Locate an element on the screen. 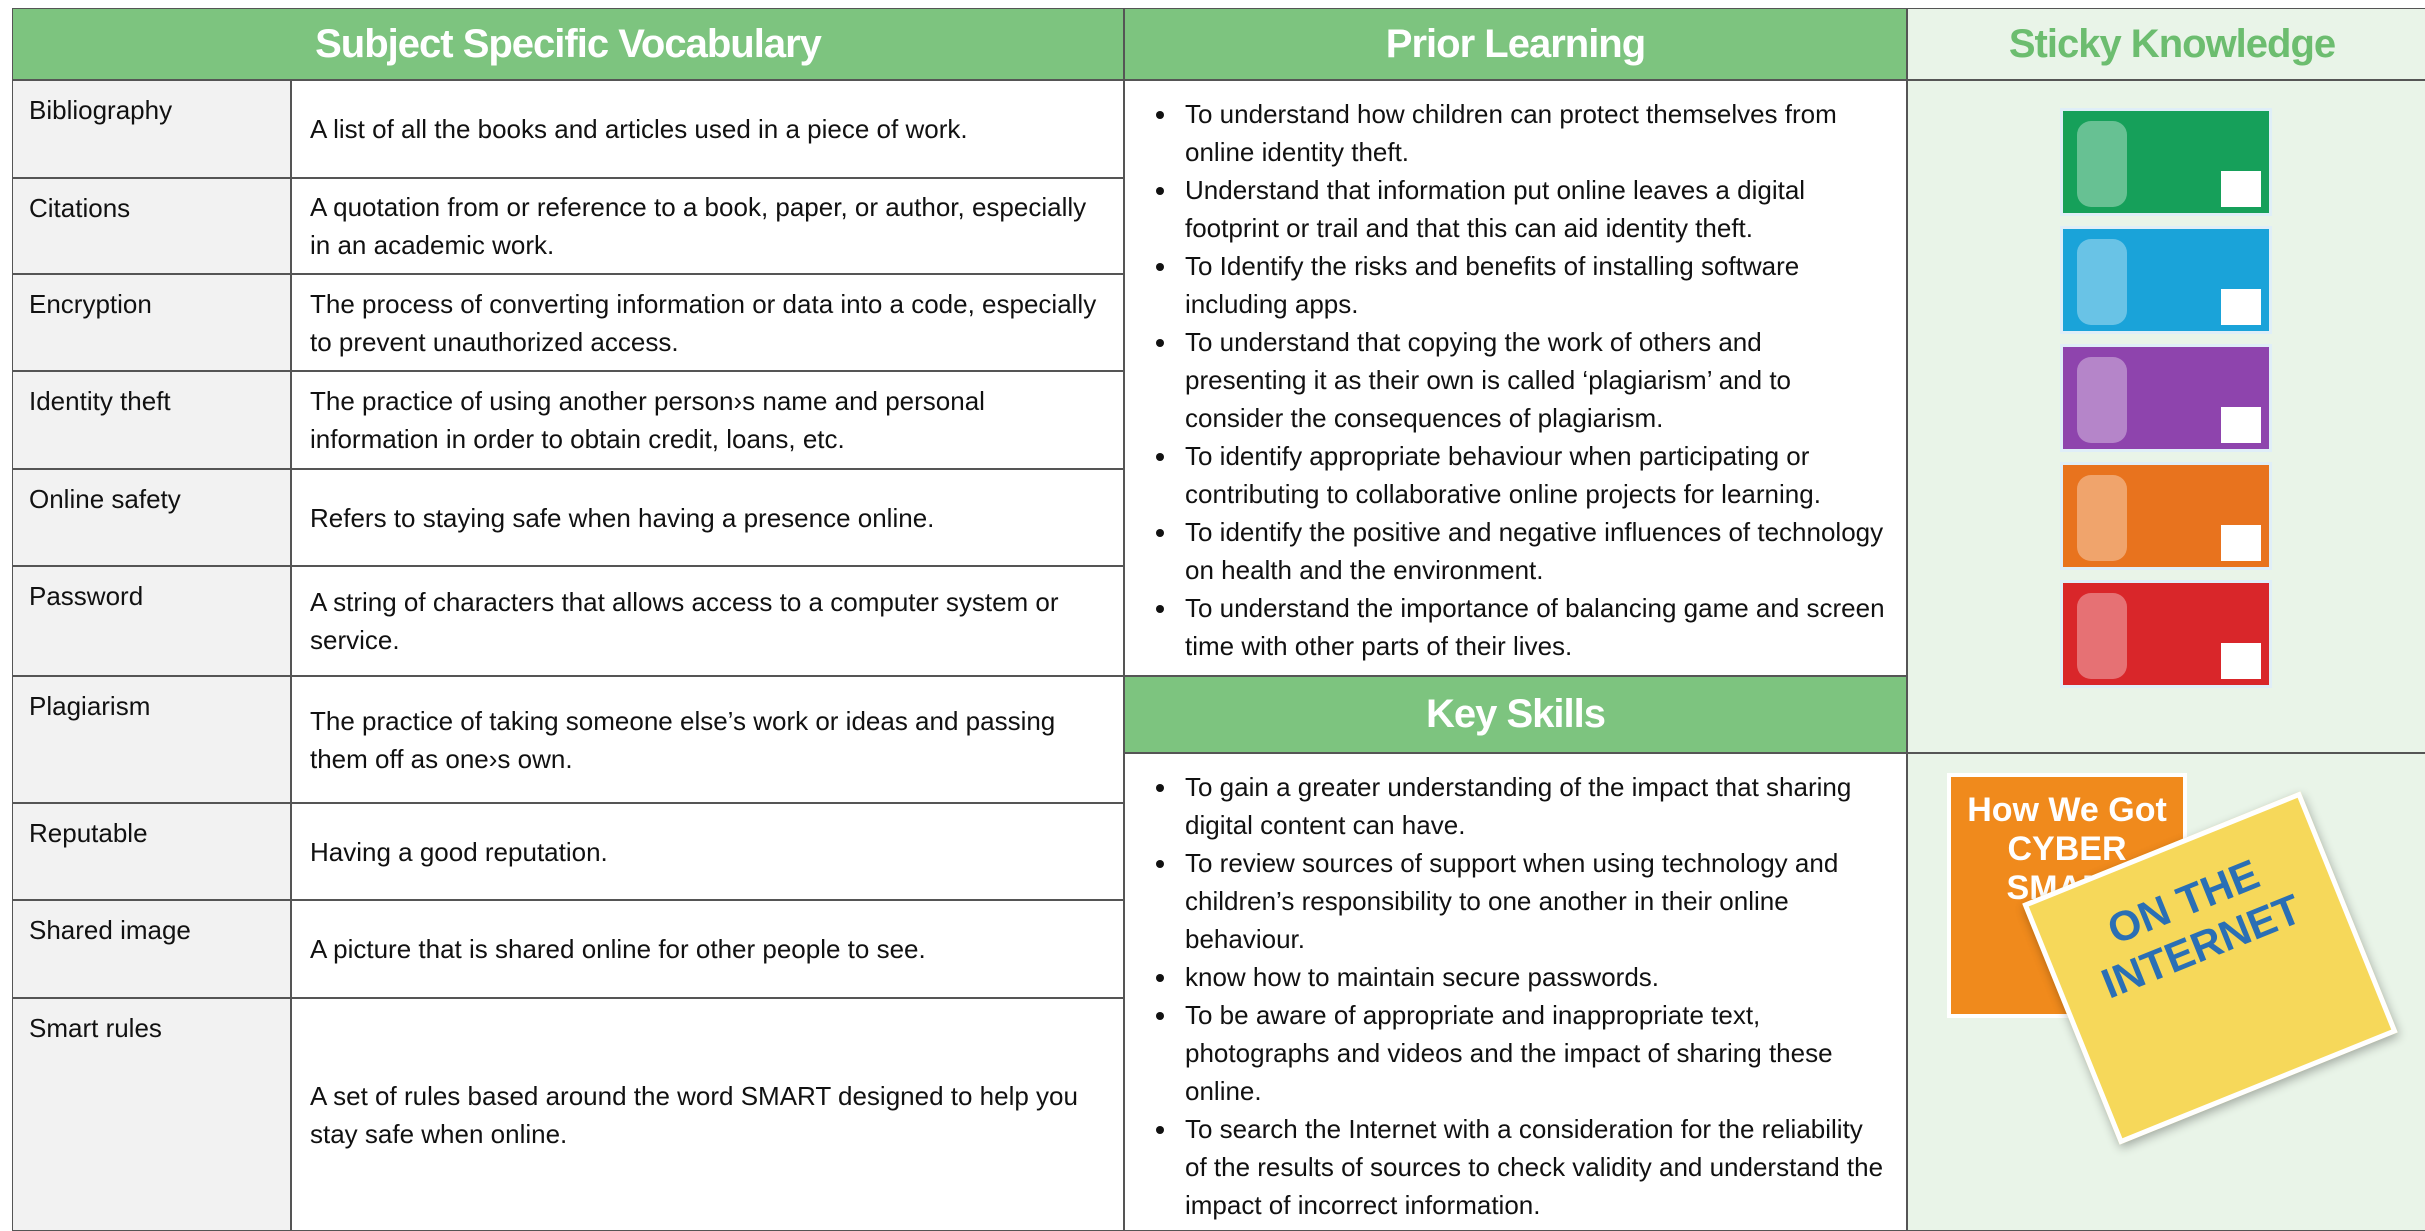  vocab-header: Subject Specific Vocabulary is located at coordinates (568, 44).